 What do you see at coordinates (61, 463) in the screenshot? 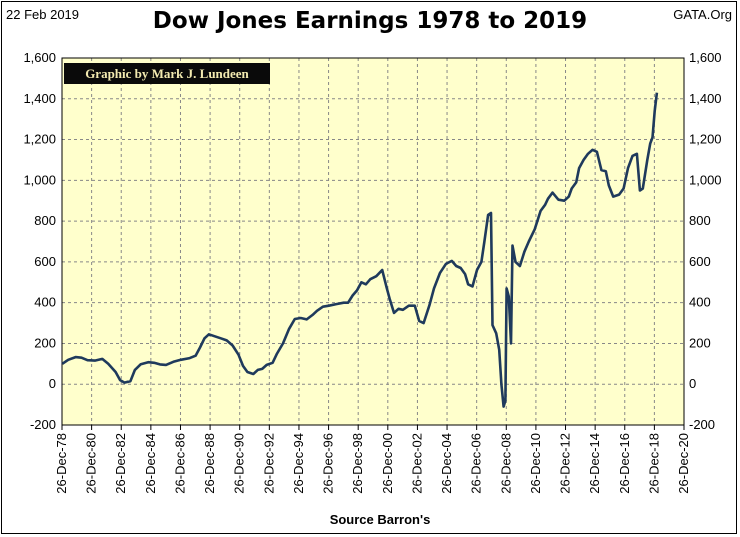
I see `x-tick-label: 26-Dec-78` at bounding box center [61, 463].